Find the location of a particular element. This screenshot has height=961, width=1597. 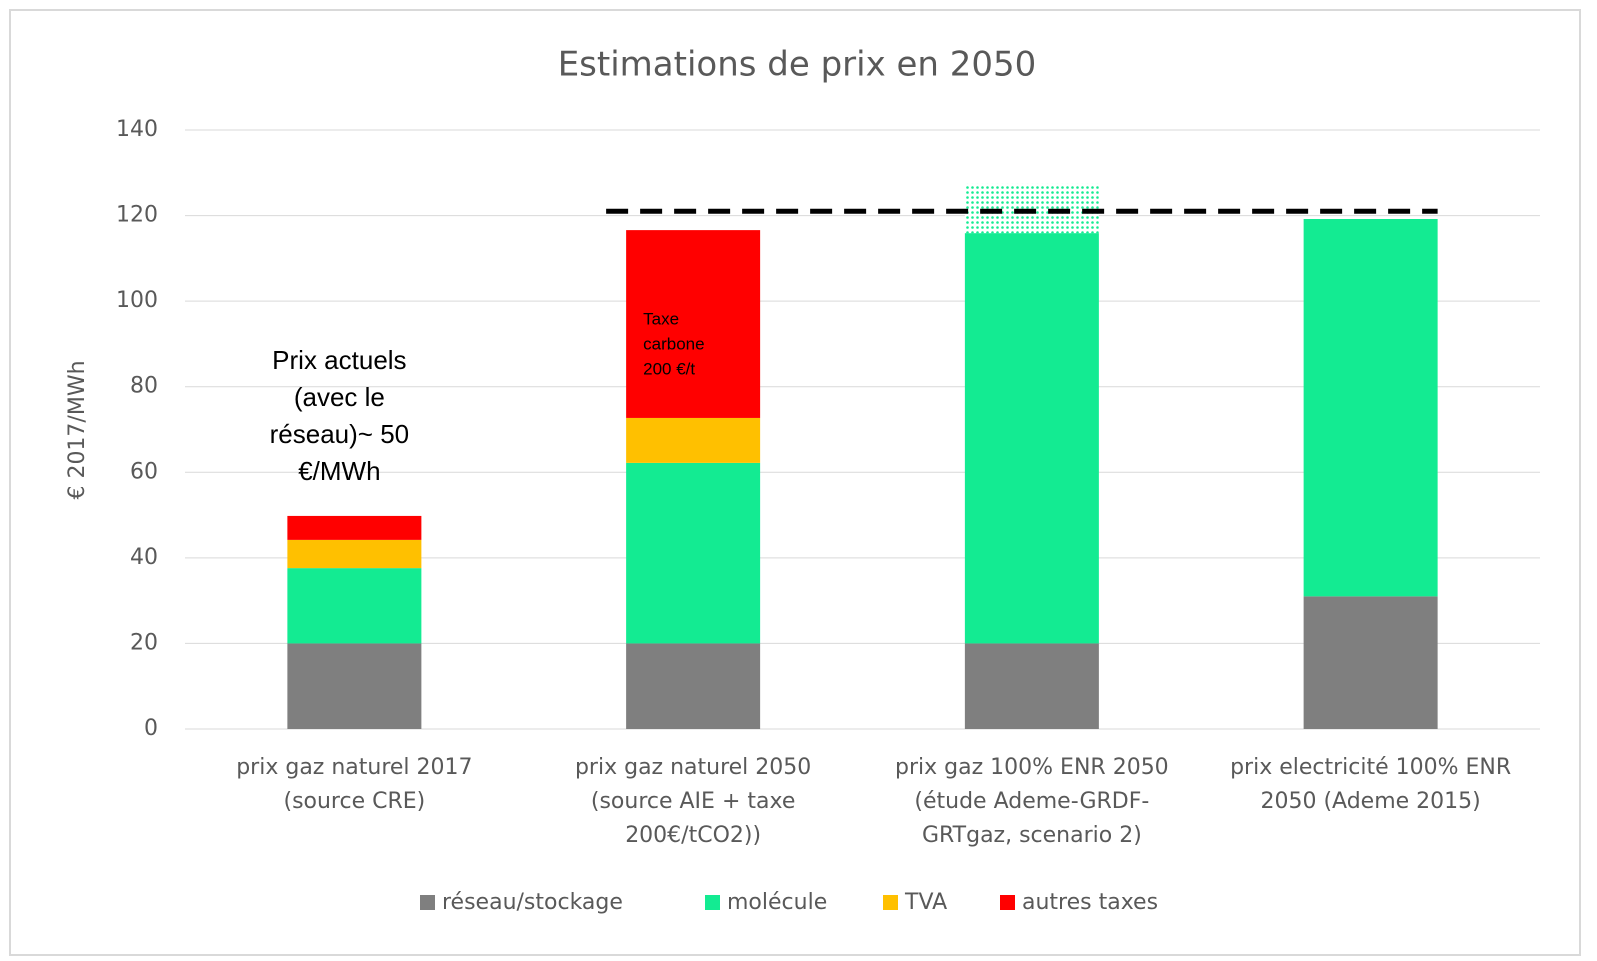

annotation: réseau)~ 50 is located at coordinates (339, 434).